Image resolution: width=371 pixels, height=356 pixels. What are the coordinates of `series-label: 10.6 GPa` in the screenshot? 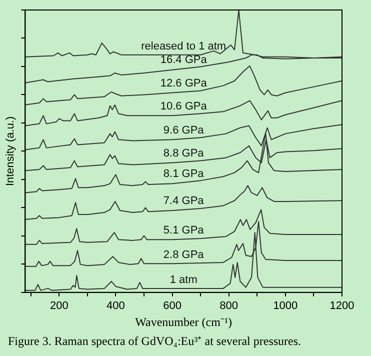 It's located at (184, 106).